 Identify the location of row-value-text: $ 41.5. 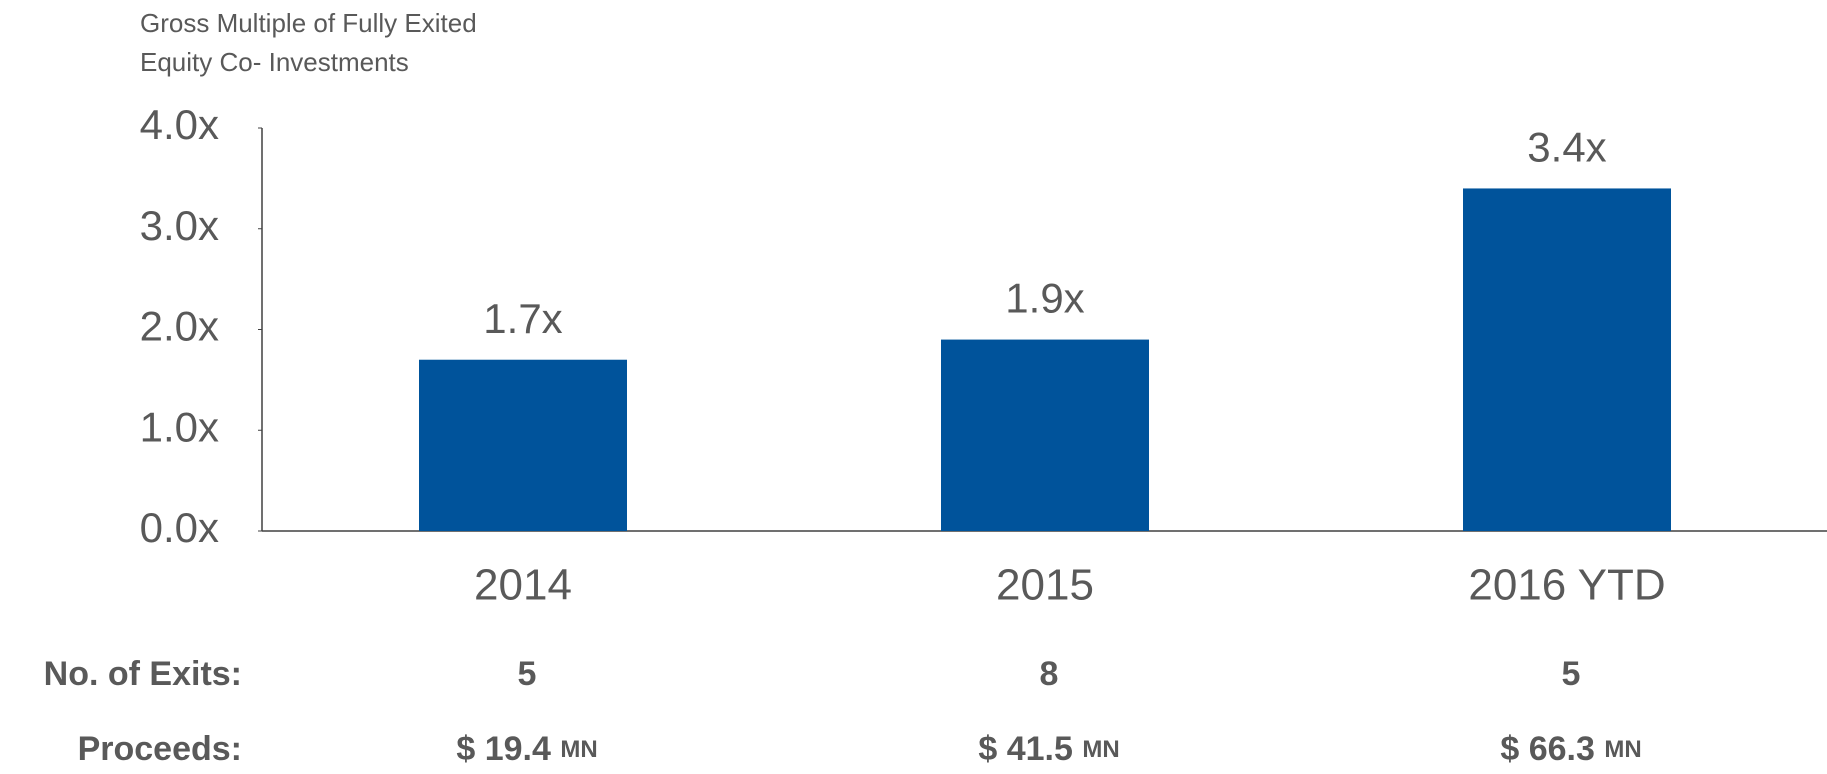
(1025, 749).